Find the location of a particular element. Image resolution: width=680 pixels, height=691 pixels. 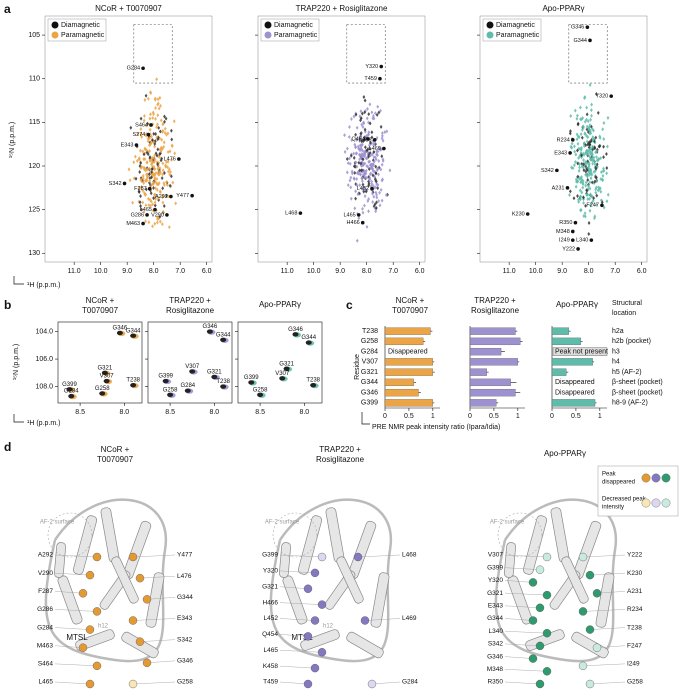

structure-title: TRAP220 + is located at coordinates (340, 449).